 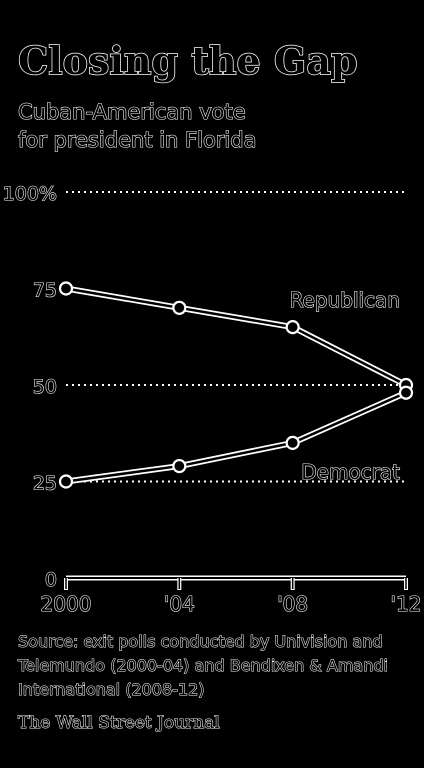 What do you see at coordinates (137, 140) in the screenshot?
I see `subtitle-line-2: for president in Florida` at bounding box center [137, 140].